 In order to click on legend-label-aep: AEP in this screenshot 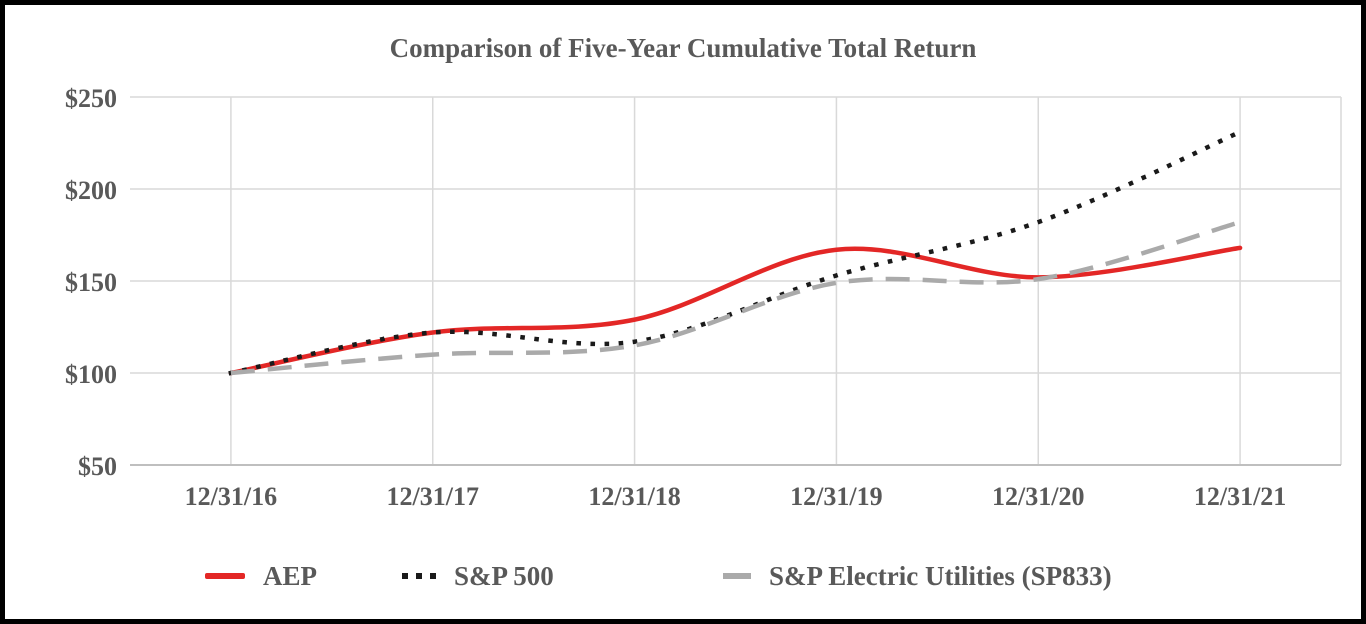, I will do `click(290, 575)`.